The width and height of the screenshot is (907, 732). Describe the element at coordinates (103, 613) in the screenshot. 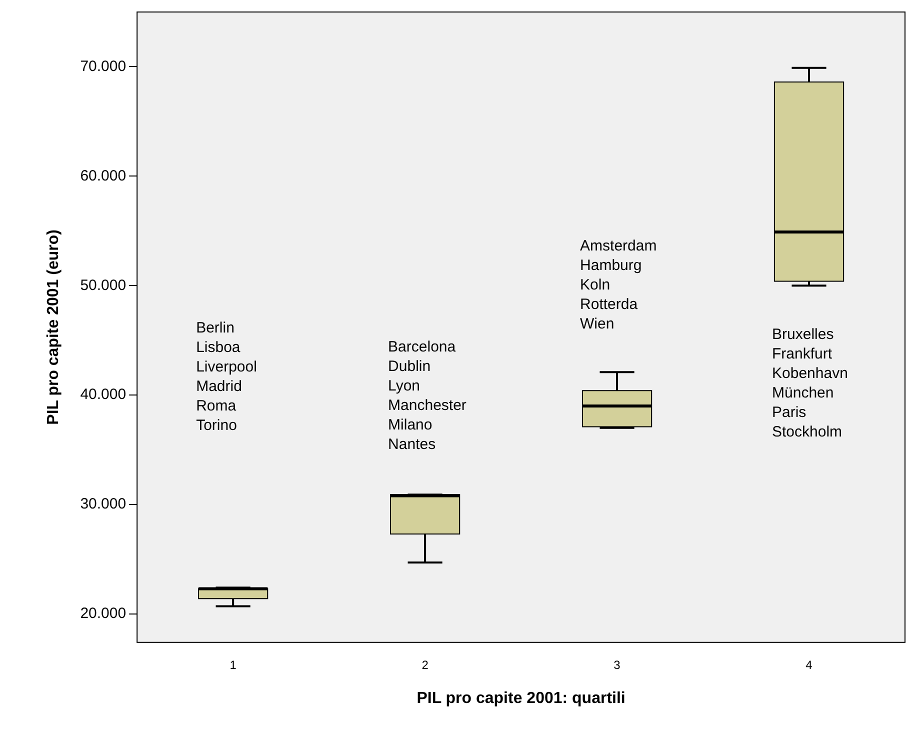

I see `y-tick-label: 20.000` at that location.